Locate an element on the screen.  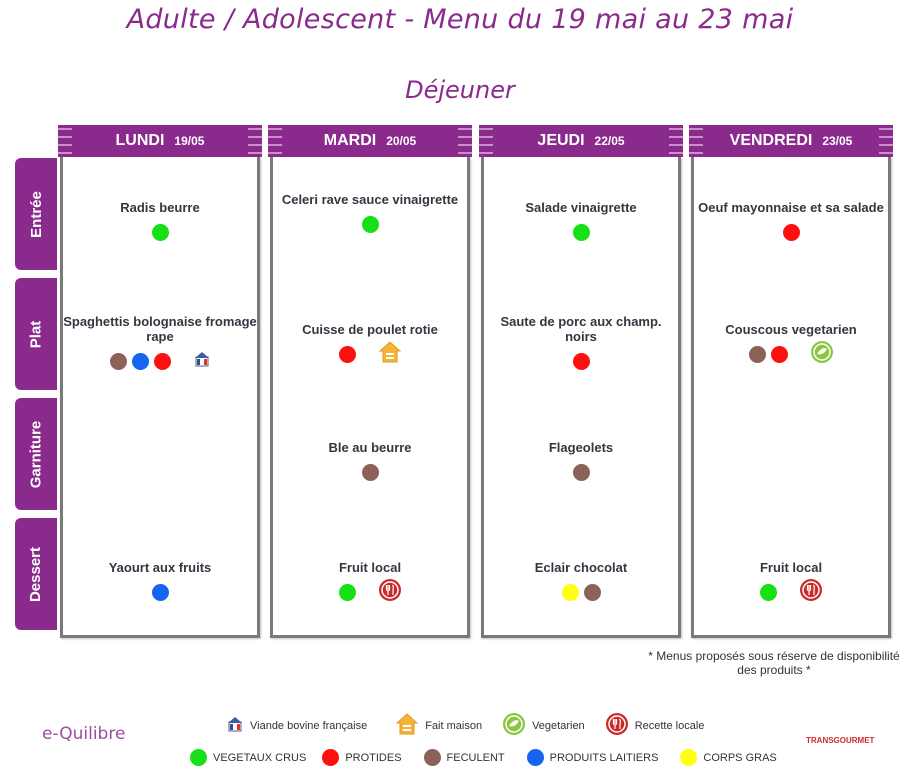
row-label: Entrée is located at coordinates (36, 214).